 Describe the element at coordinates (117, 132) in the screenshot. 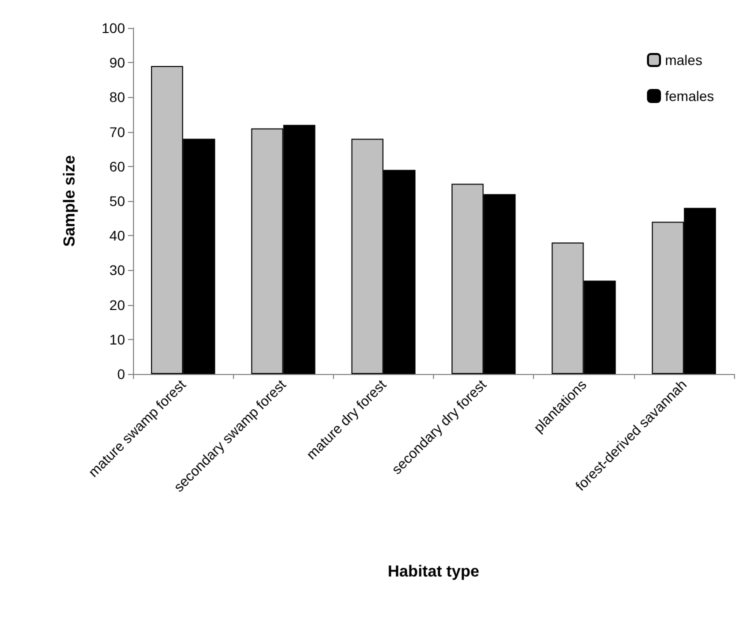

I see `y-tick-label: 70` at that location.